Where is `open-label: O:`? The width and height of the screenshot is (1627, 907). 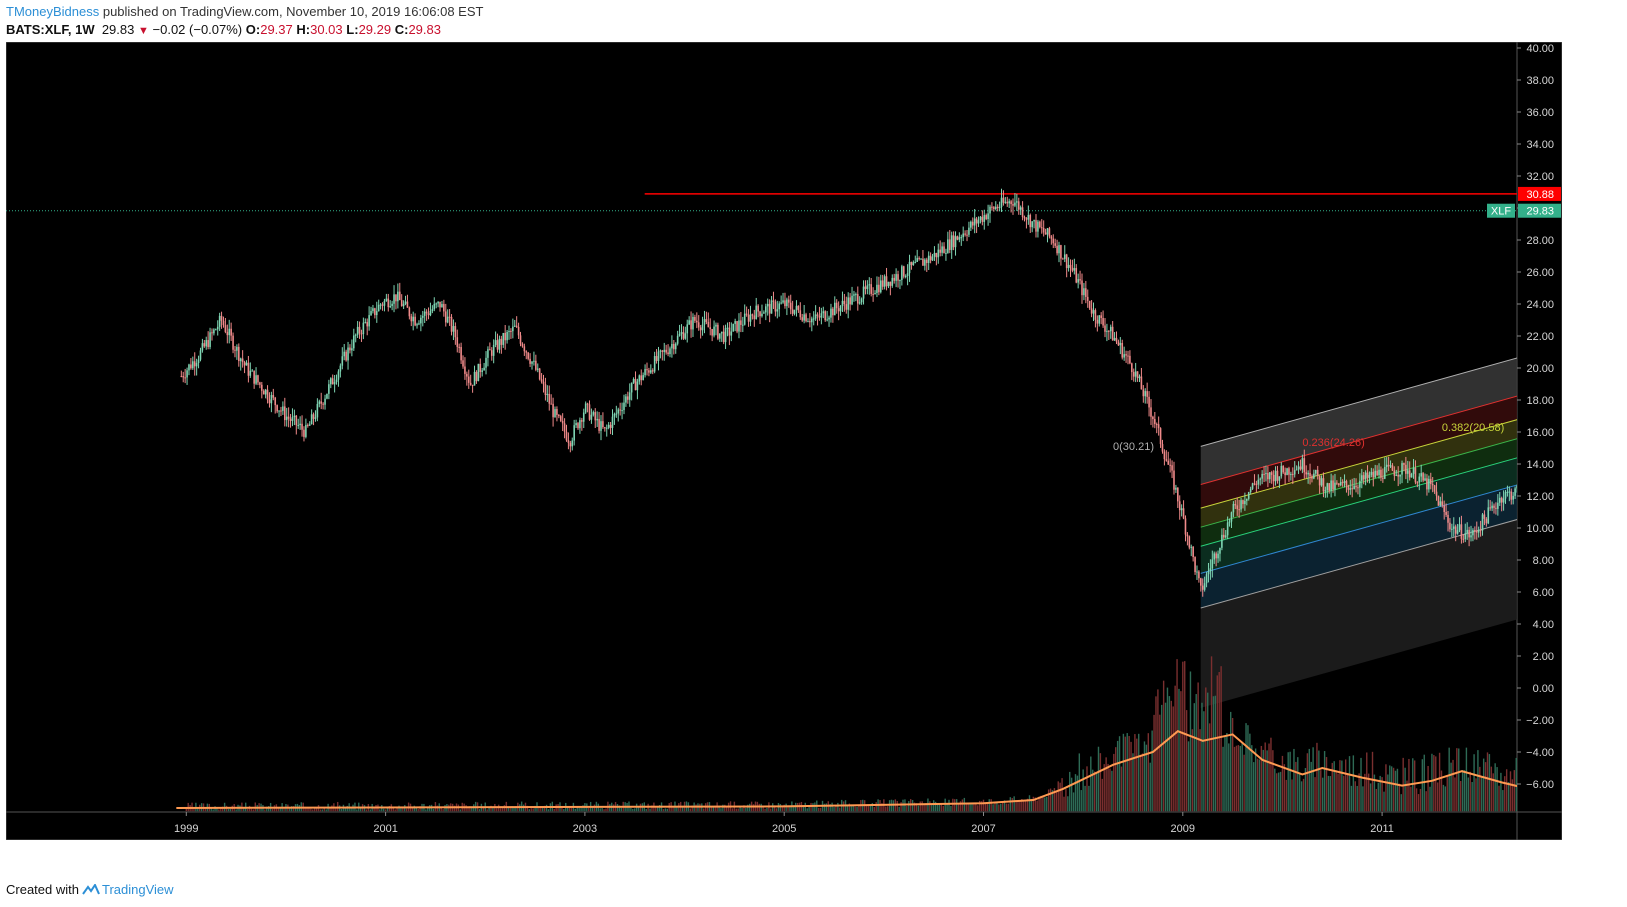 open-label: O: is located at coordinates (253, 29).